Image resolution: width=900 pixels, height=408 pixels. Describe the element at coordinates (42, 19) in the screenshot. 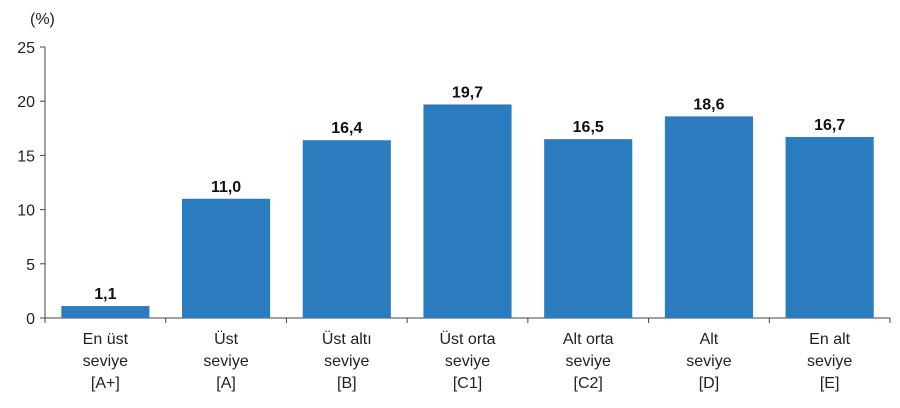

I see `y-axis-unit-label: (%)` at that location.